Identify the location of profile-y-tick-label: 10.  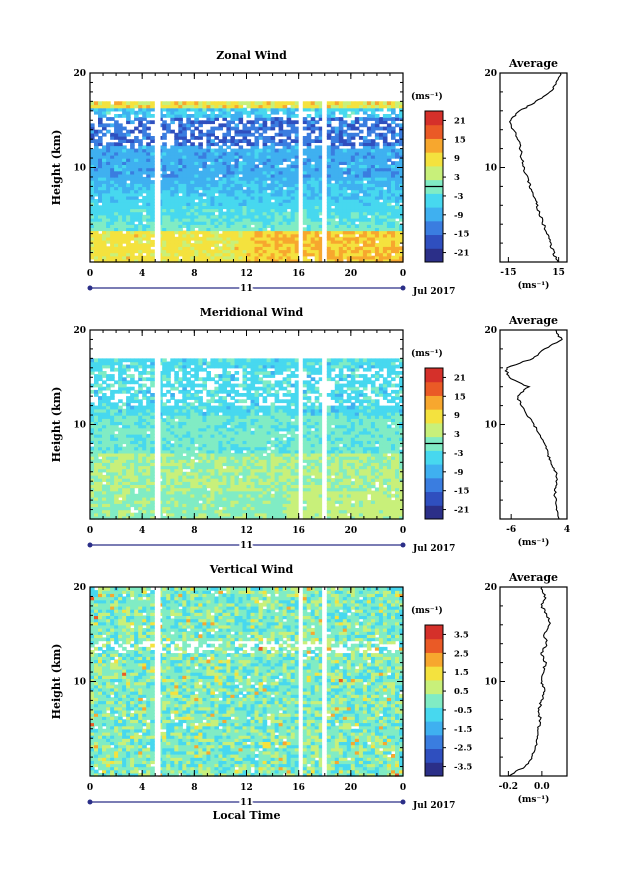
(490, 169).